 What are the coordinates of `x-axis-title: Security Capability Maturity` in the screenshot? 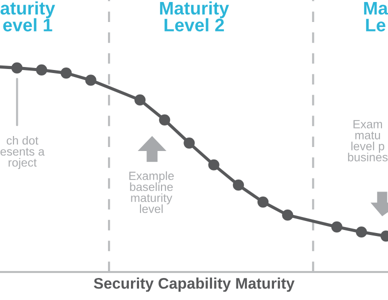 It's located at (194, 285).